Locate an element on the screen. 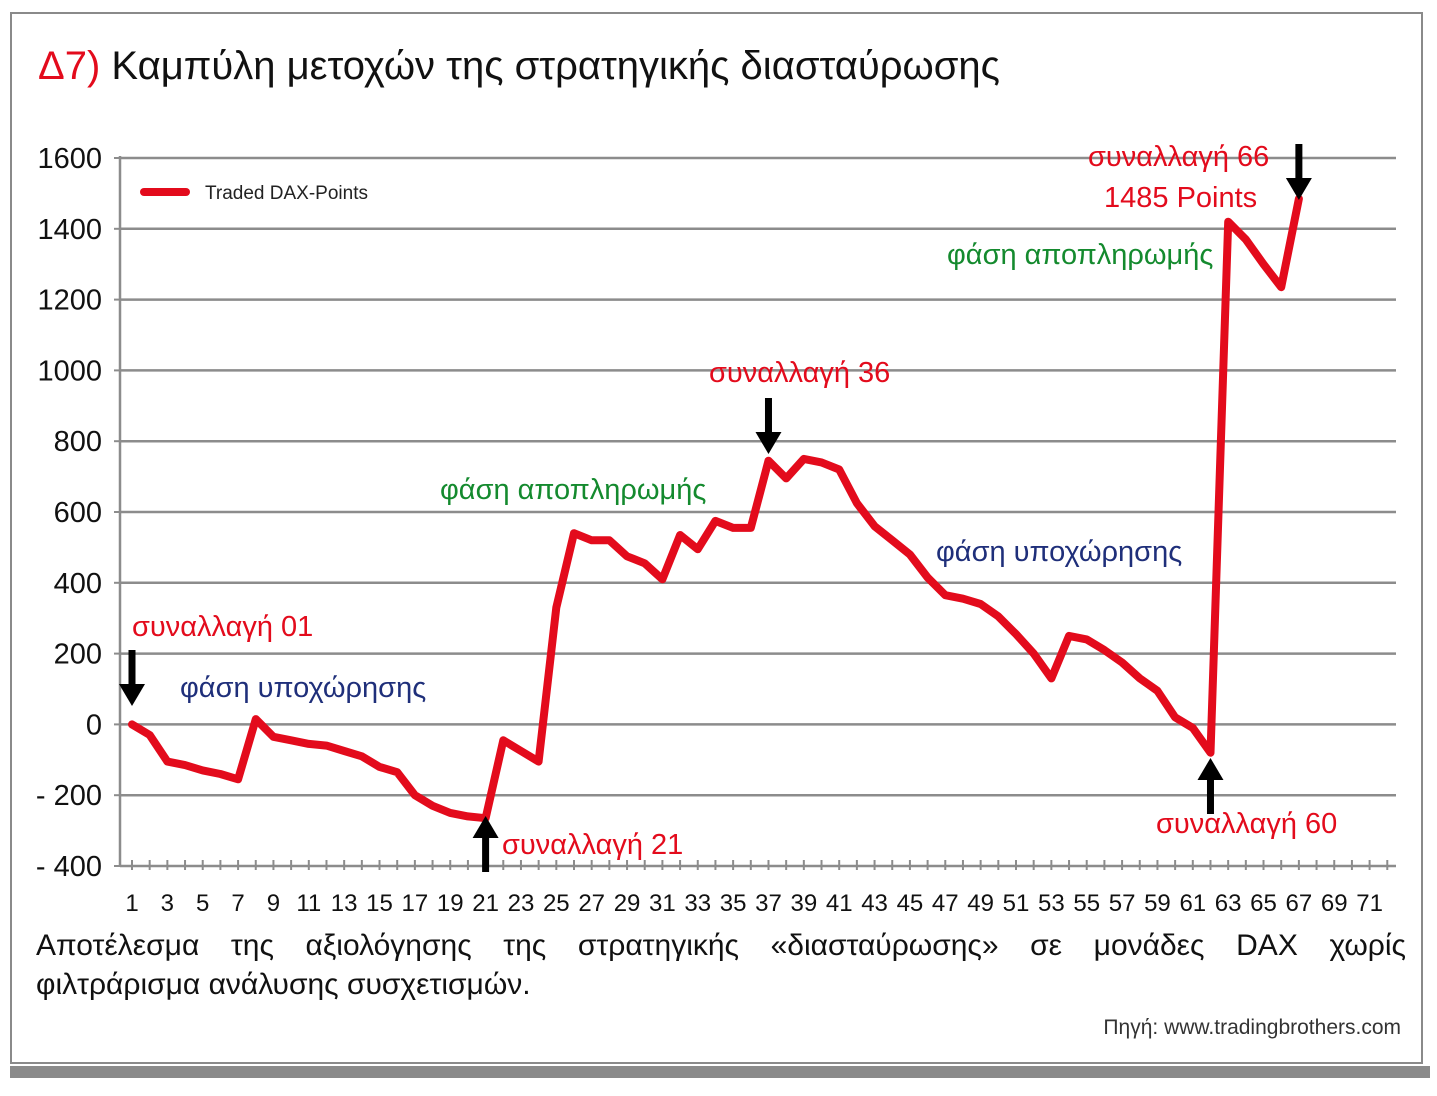 Image resolution: width=1437 pixels, height=1096 pixels. y-tick-label: 600 is located at coordinates (78, 513).